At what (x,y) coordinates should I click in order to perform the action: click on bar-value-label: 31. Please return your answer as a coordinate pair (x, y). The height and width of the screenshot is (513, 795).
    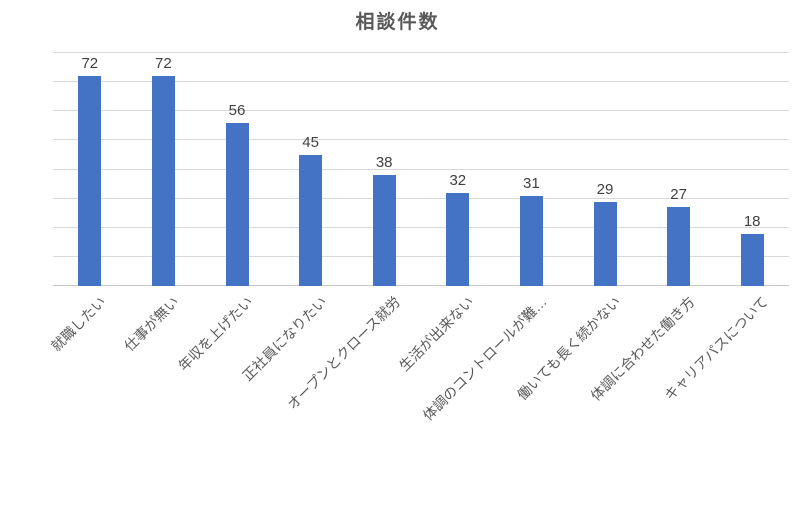
    Looking at the image, I should click on (531, 183).